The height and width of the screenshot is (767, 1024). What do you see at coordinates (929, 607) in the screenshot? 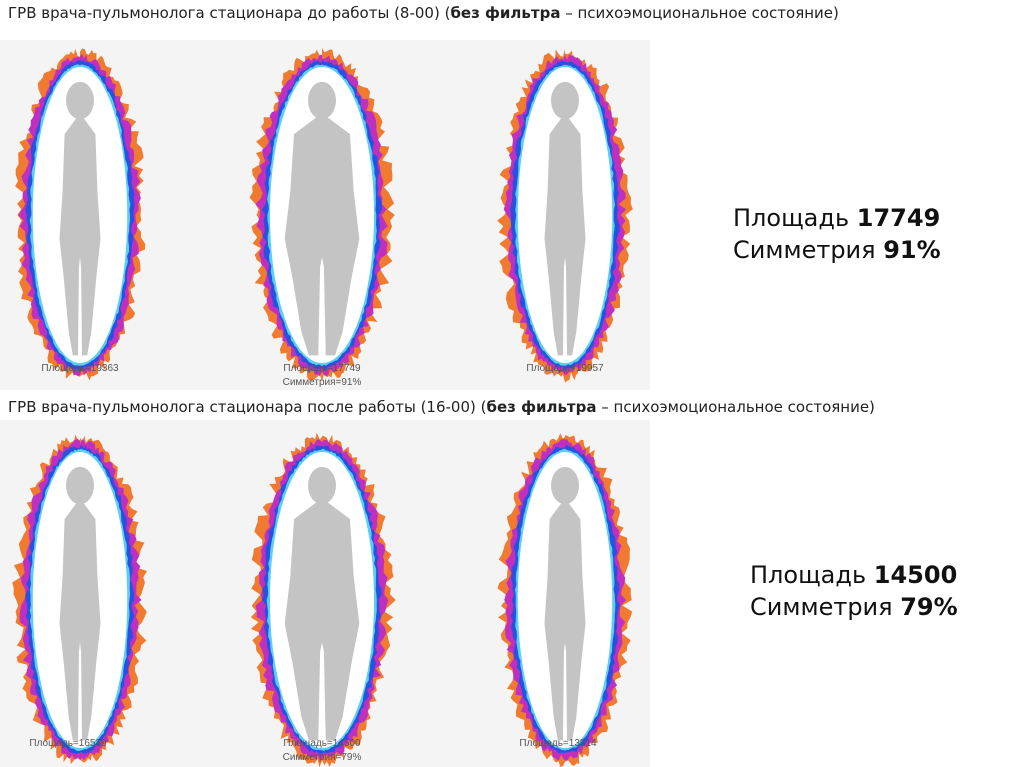
I see `summary-value: 79%` at bounding box center [929, 607].